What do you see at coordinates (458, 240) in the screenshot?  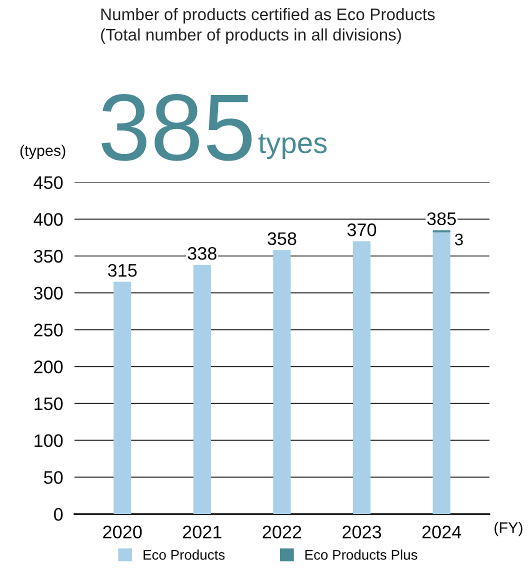 I see `data-label: 3` at bounding box center [458, 240].